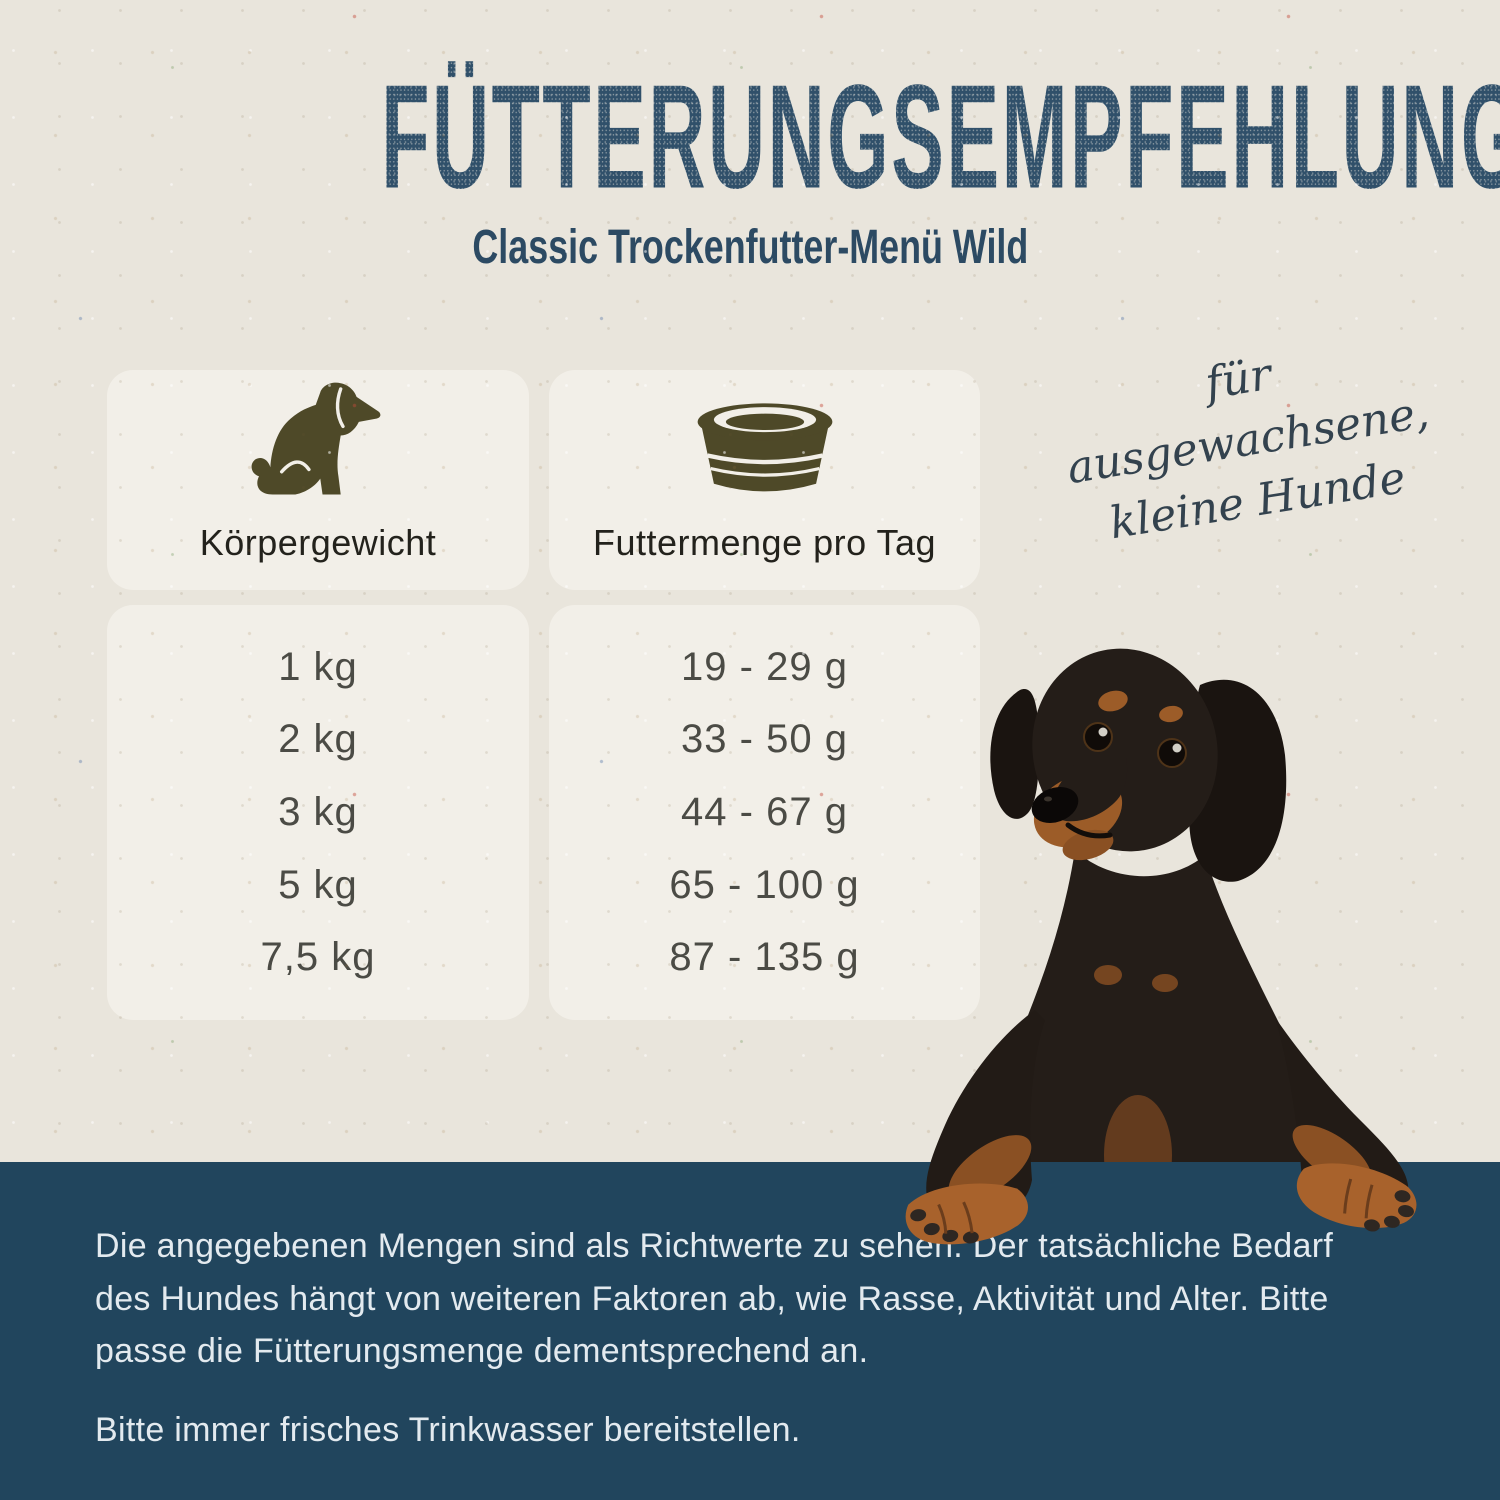 The width and height of the screenshot is (1500, 1500). What do you see at coordinates (940, 137) in the screenshot?
I see `page-title-text: FÜTTERUNGSEMPFEHLUNG` at bounding box center [940, 137].